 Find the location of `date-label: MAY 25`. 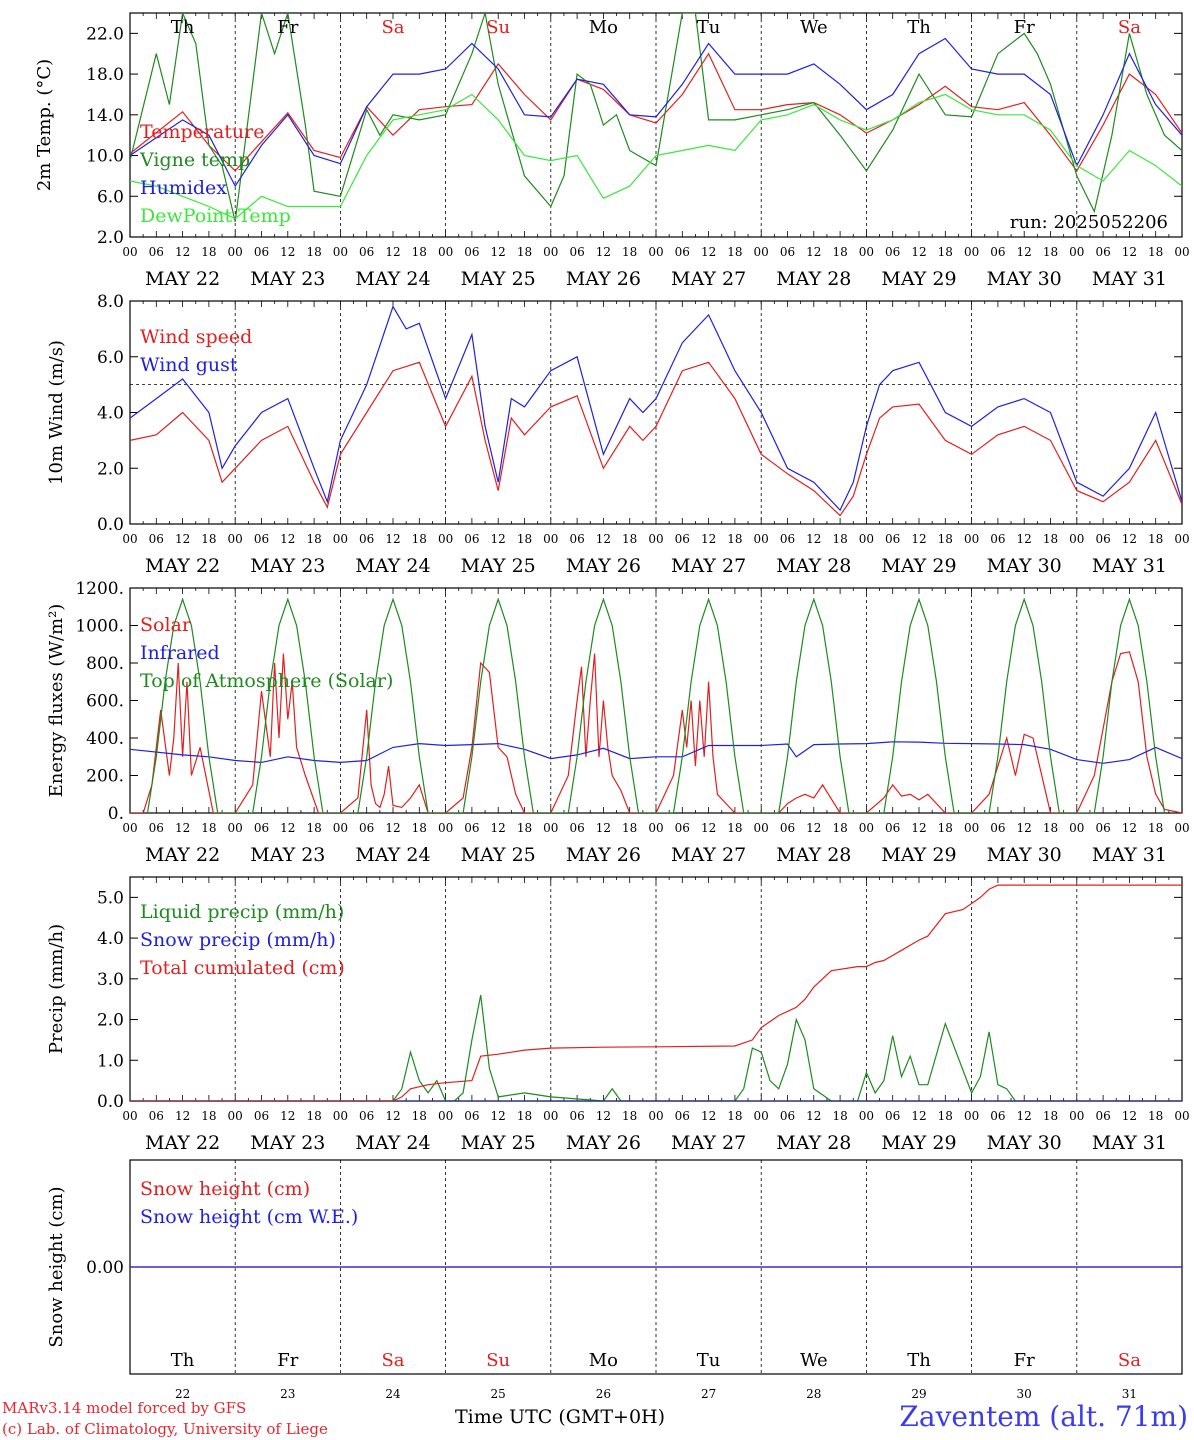

date-label: MAY 25 is located at coordinates (498, 279).